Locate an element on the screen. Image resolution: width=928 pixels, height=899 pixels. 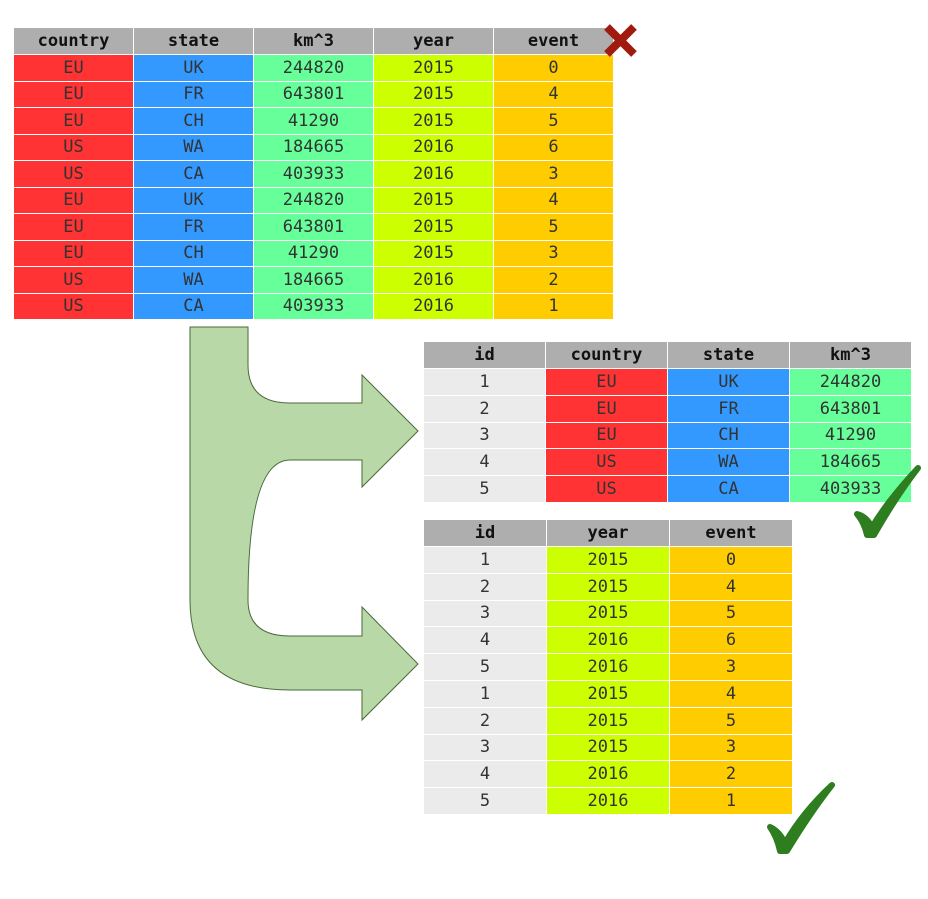
cell-id: 1 is located at coordinates (485, 560).